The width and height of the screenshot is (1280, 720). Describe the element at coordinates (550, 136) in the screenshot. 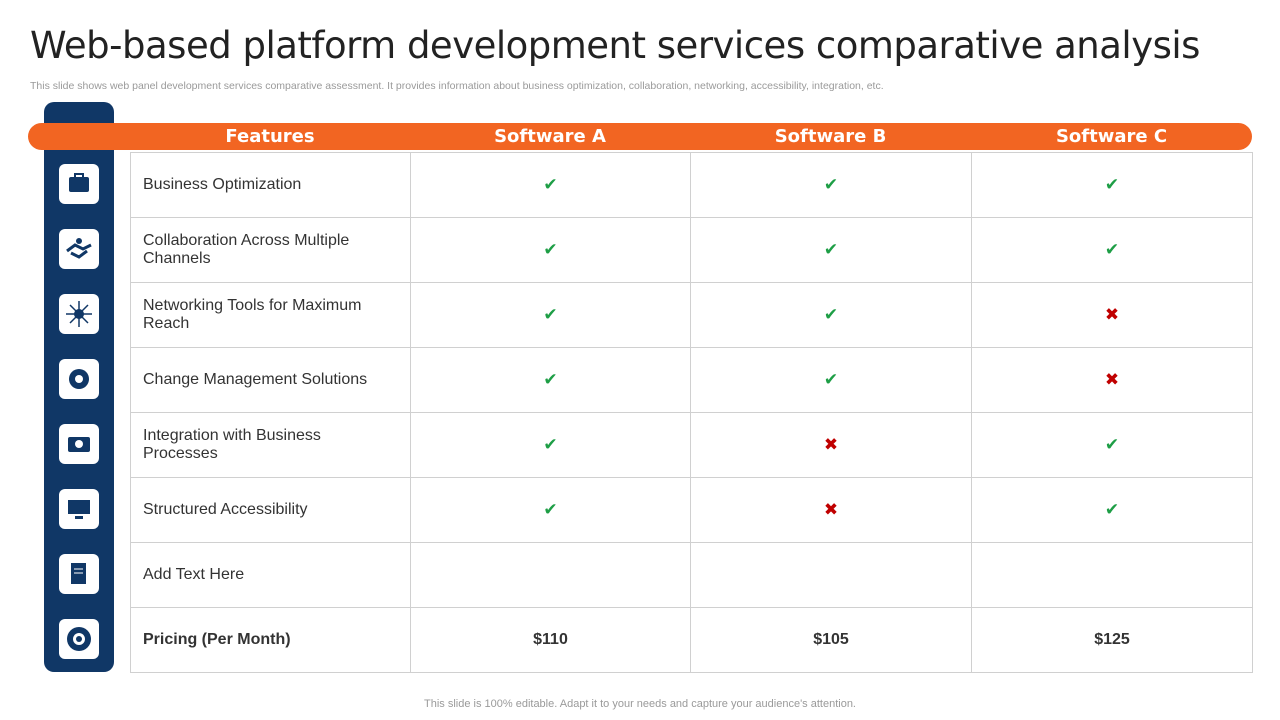

I see `column-header: Software A` at that location.